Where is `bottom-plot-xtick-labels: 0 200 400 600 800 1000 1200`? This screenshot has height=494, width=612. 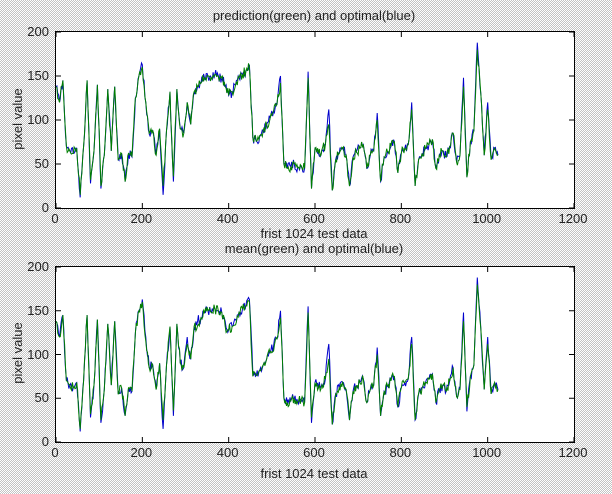
bottom-plot-xtick-labels: 0 200 400 600 800 1000 1200 is located at coordinates (319, 453).